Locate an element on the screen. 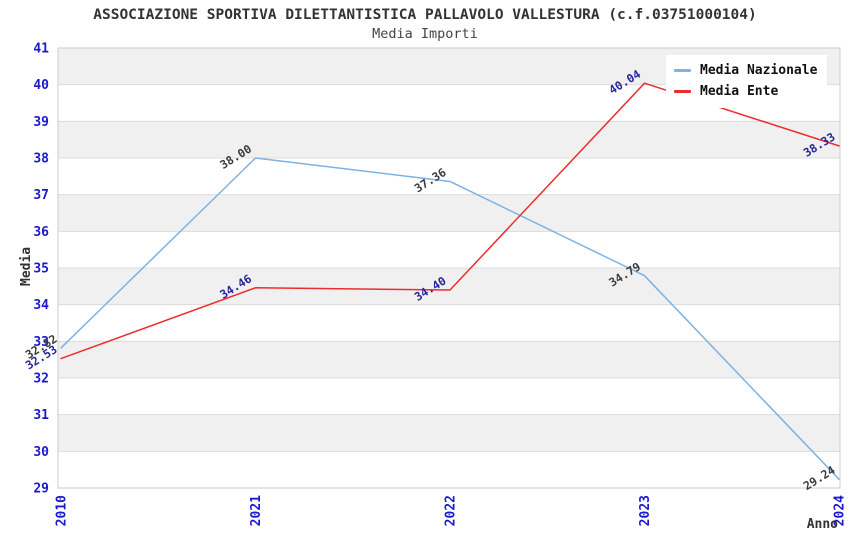 The image size is (850, 550). x-axis-title: Anno is located at coordinates (822, 524).